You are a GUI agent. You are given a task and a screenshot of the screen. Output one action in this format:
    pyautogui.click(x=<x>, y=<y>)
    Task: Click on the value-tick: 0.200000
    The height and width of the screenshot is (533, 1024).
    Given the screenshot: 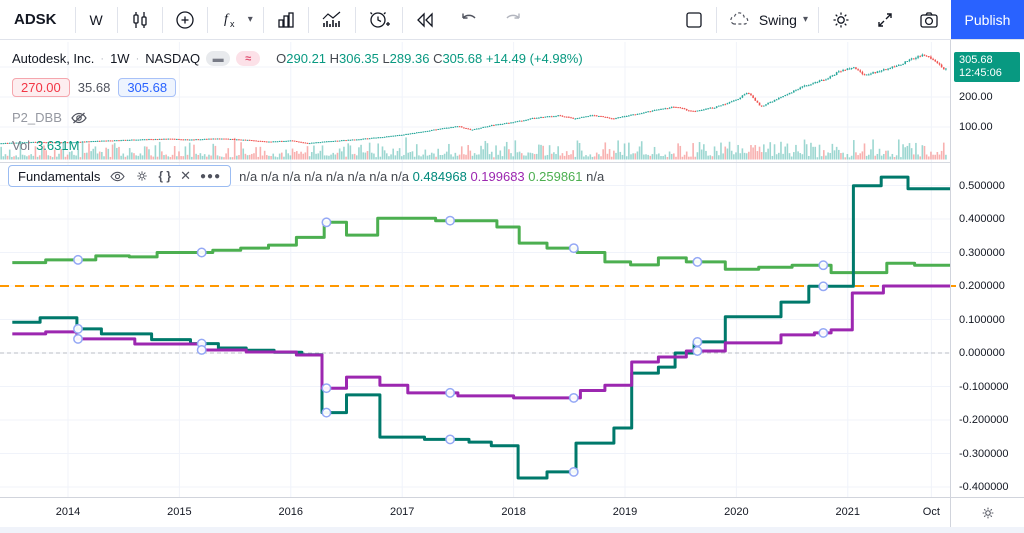 What is the action you would take?
    pyautogui.click(x=982, y=286)
    